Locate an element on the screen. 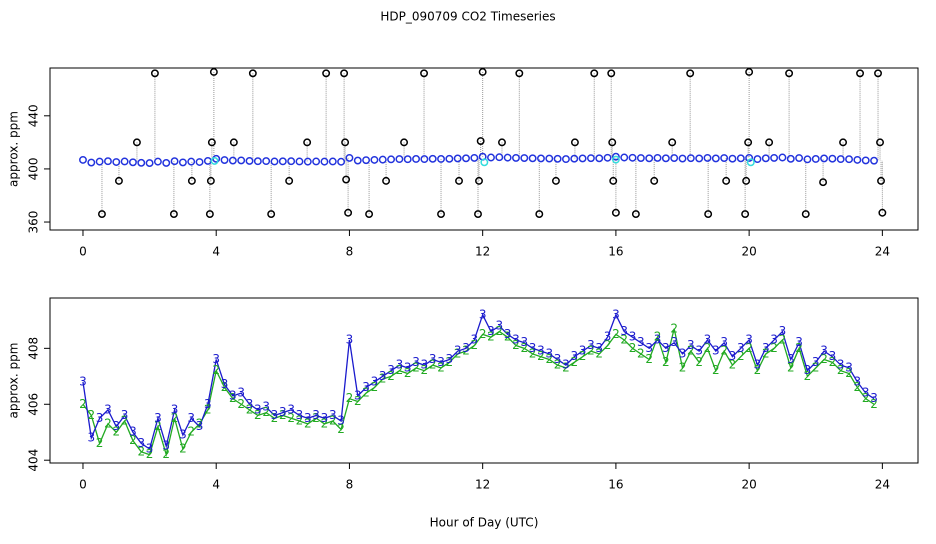 The width and height of the screenshot is (936, 544). y-tick-label: 406 is located at coordinates (34, 404).